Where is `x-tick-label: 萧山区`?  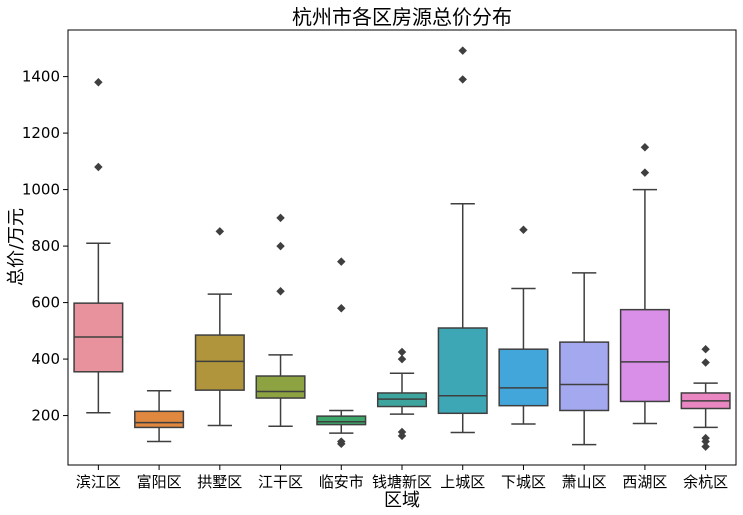 x-tick-label: 萧山区 is located at coordinates (584, 482).